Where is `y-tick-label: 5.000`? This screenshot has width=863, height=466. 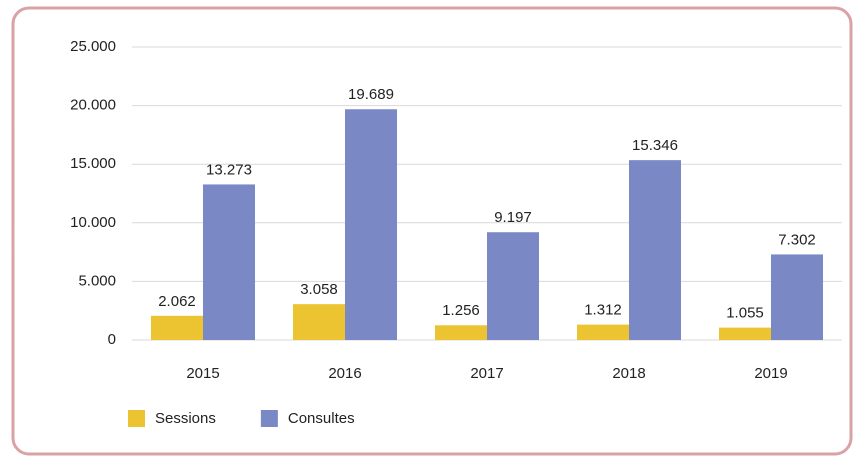 y-tick-label: 5.000 is located at coordinates (97, 280).